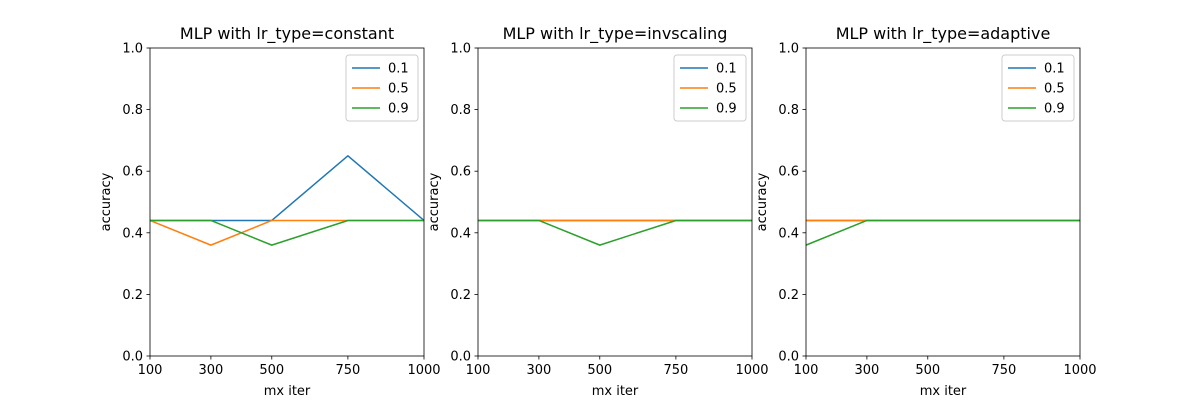  Describe the element at coordinates (615, 34) in the screenshot. I see `chart-title: MLP with lr_type=invscaling` at that location.